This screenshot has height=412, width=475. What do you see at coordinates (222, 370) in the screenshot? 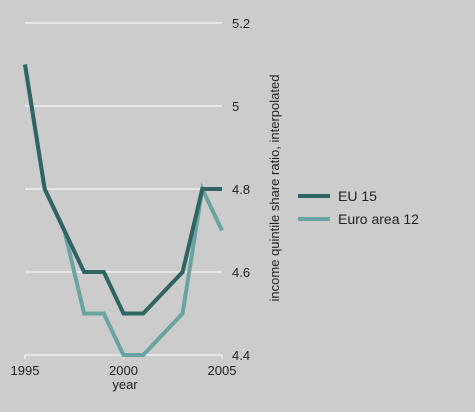
I see `x-tick-label: 2005` at bounding box center [222, 370].